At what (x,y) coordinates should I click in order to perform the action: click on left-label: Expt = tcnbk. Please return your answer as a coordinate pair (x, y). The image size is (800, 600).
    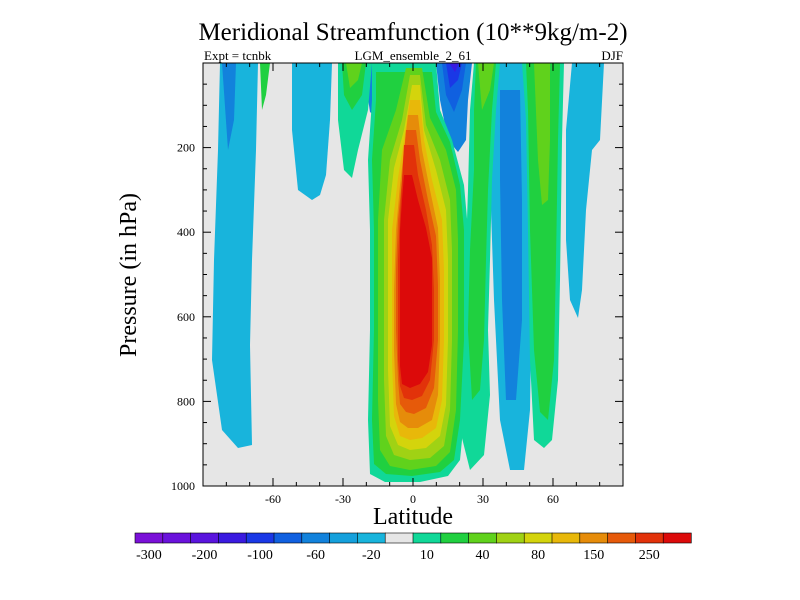
    Looking at the image, I should click on (238, 55).